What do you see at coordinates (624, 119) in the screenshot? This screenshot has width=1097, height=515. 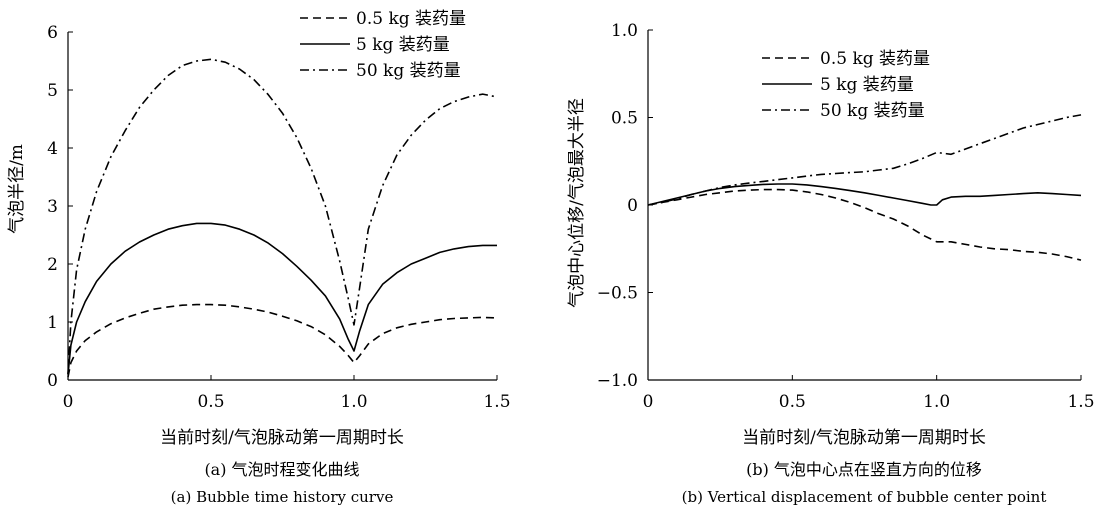 I see `y-tick-label: 0.5` at bounding box center [624, 119].